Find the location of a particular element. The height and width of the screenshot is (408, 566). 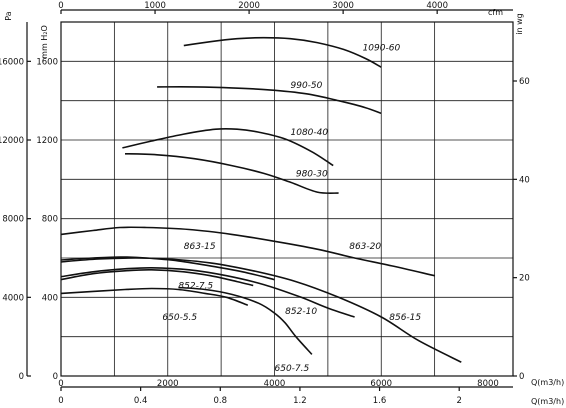

curve-label-863-15: 863-15 is located at coordinates (200, 247).